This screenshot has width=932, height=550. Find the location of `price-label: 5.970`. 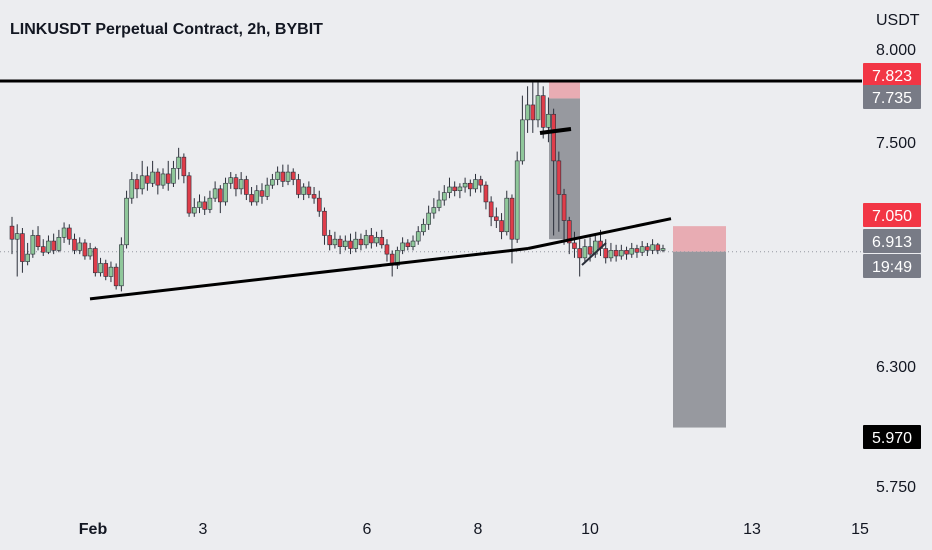

price-label: 5.970 is located at coordinates (892, 438).